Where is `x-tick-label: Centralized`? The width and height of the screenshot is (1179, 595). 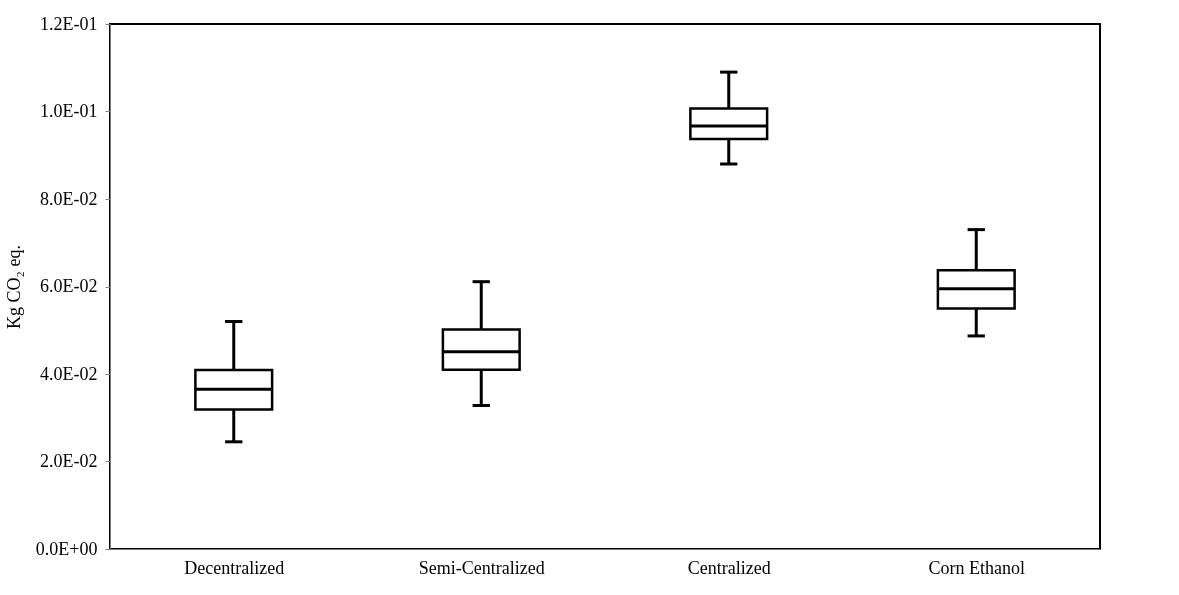
x-tick-label: Centralized is located at coordinates (729, 567).